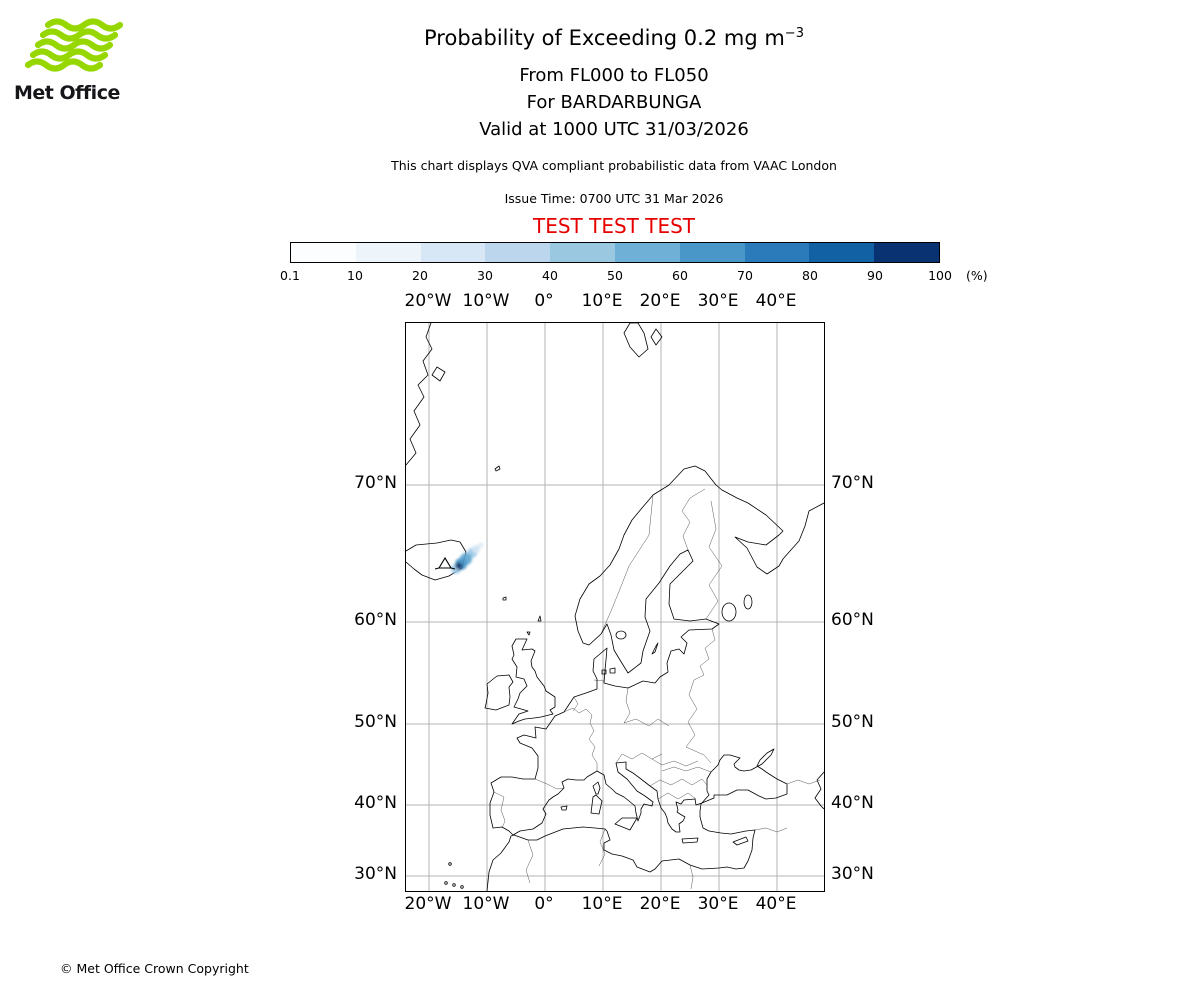  Describe the element at coordinates (613, 226) in the screenshot. I see `test-banner: TEST TEST TEST` at that location.